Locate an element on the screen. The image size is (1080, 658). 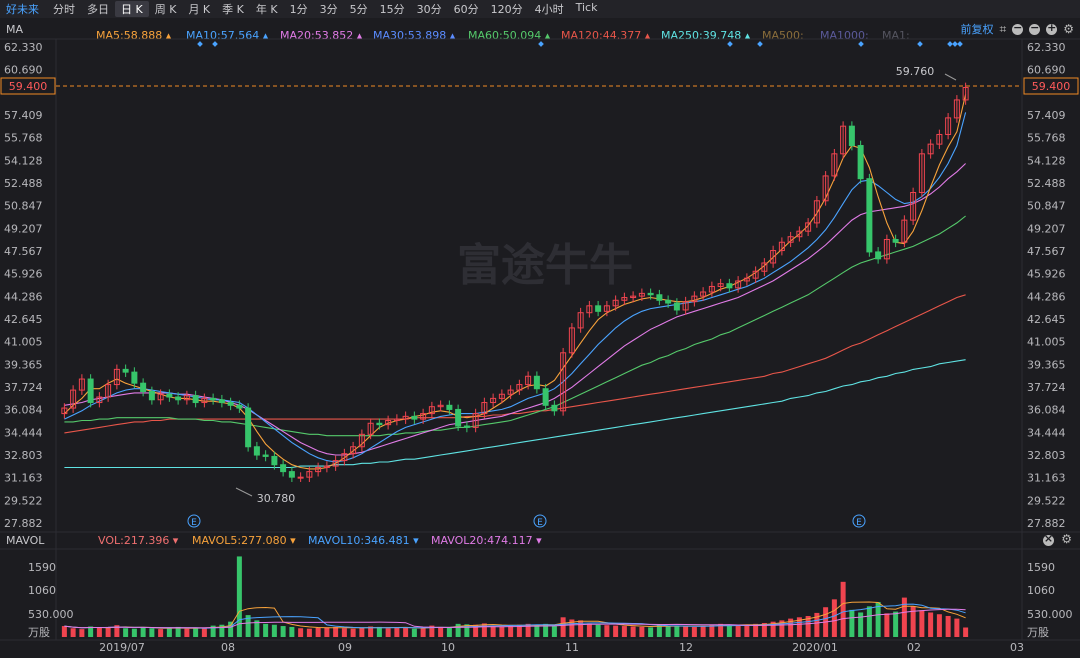
tab-14: 4小时 is located at coordinates (549, 9).